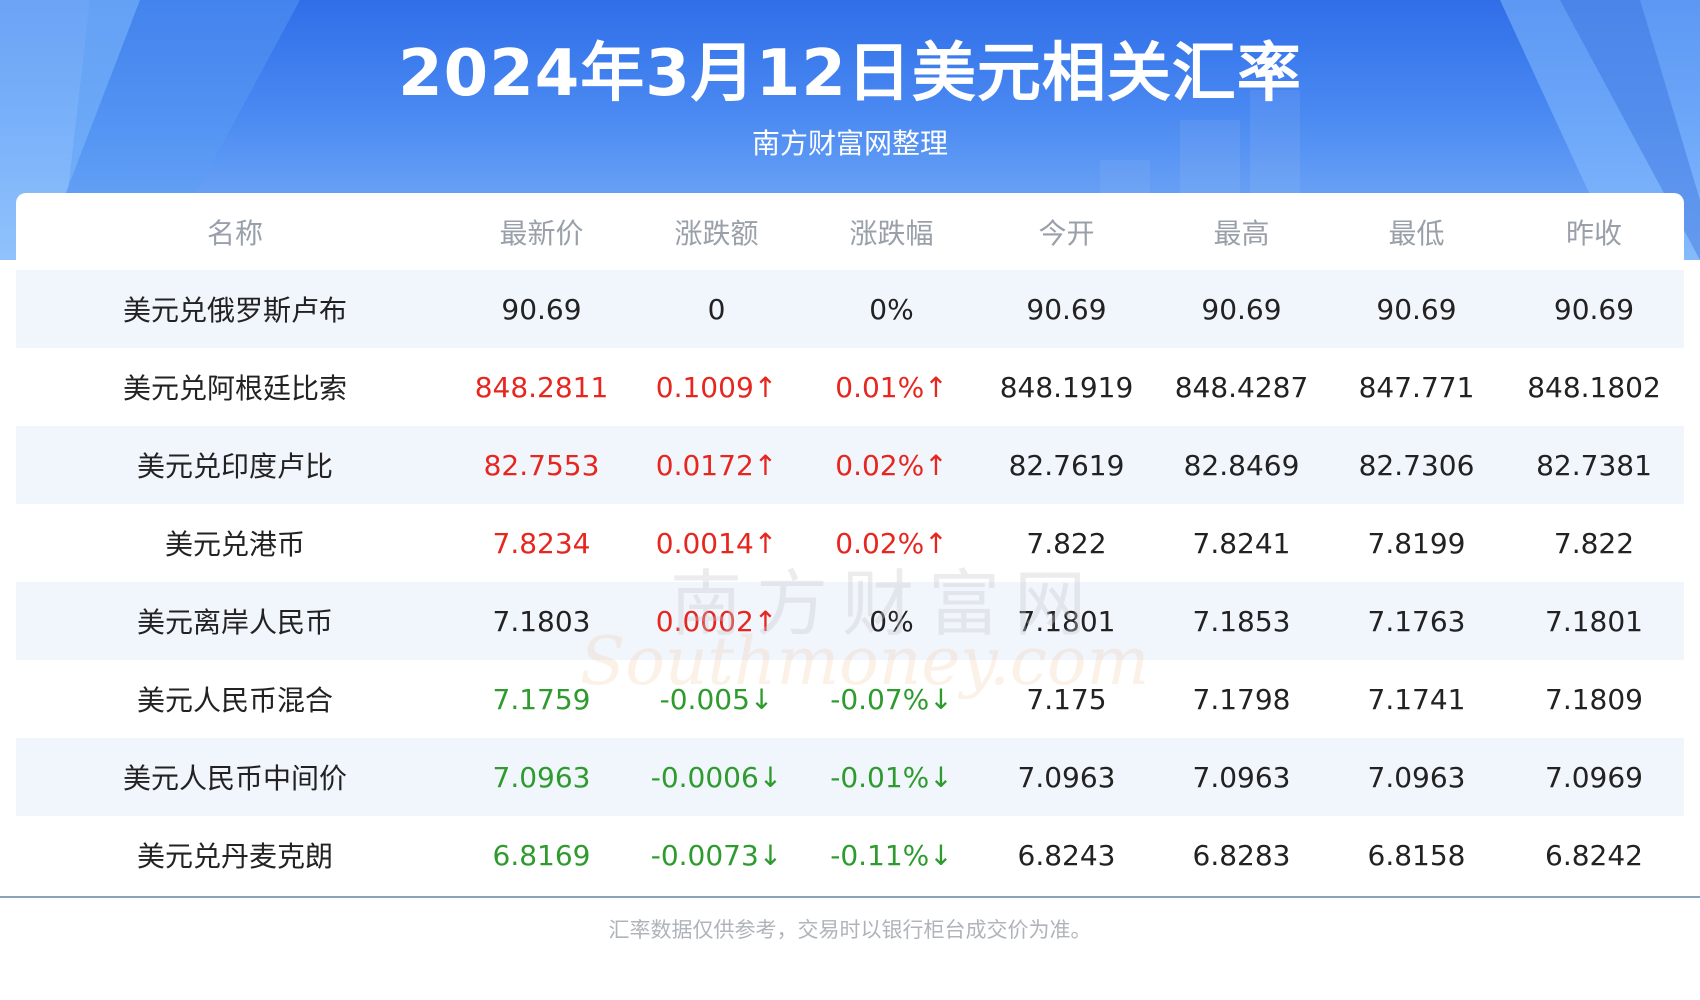 Image resolution: width=1700 pixels, height=1000 pixels. Describe the element at coordinates (1241, 387) in the screenshot. I see `cell-high: 848.4287` at that location.